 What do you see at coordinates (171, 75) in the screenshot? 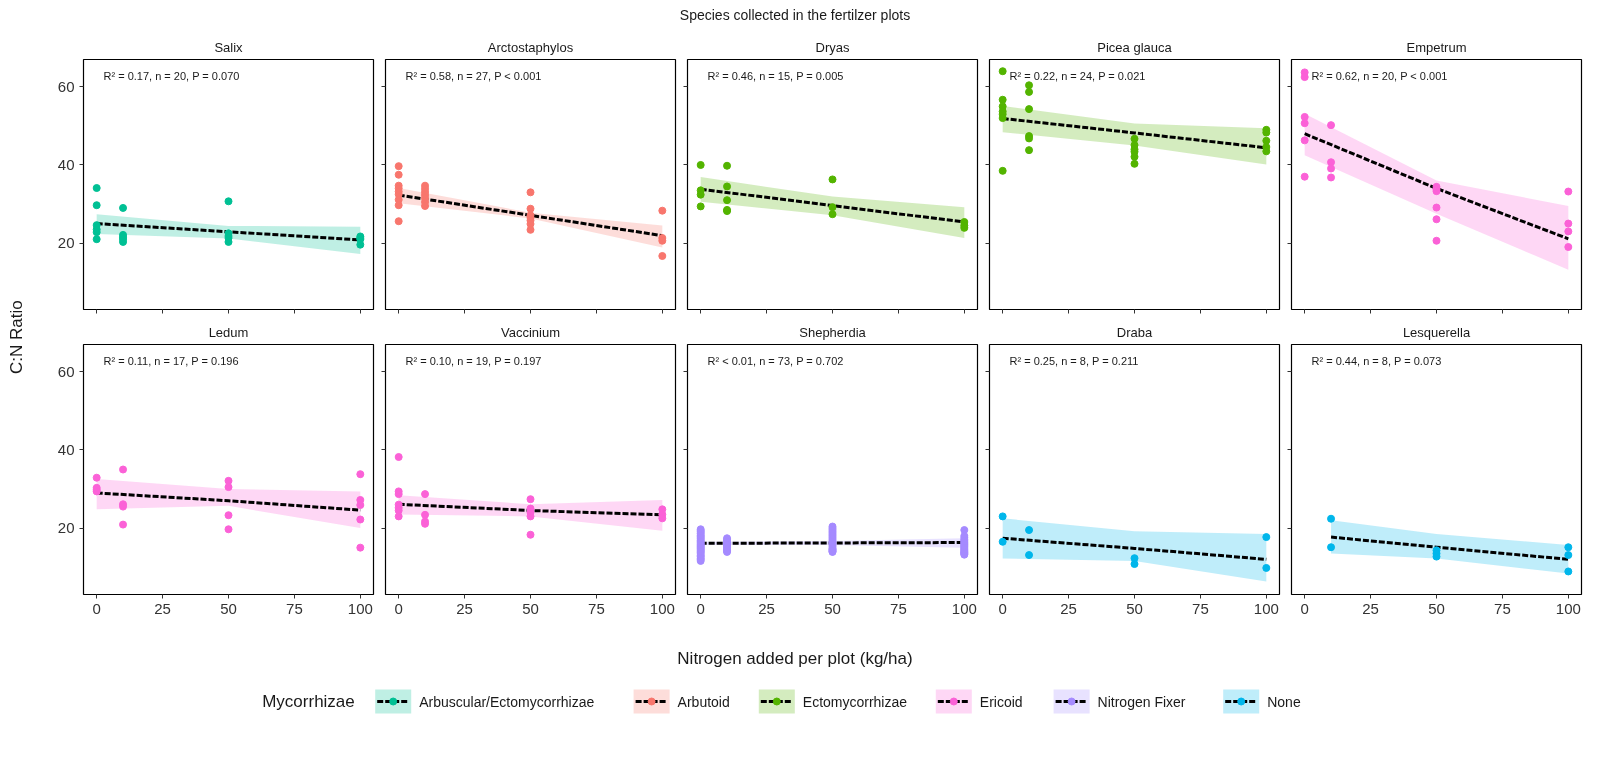
I see `annotation: R² = 0.17, n = 20, P = 0.070` at bounding box center [171, 75].